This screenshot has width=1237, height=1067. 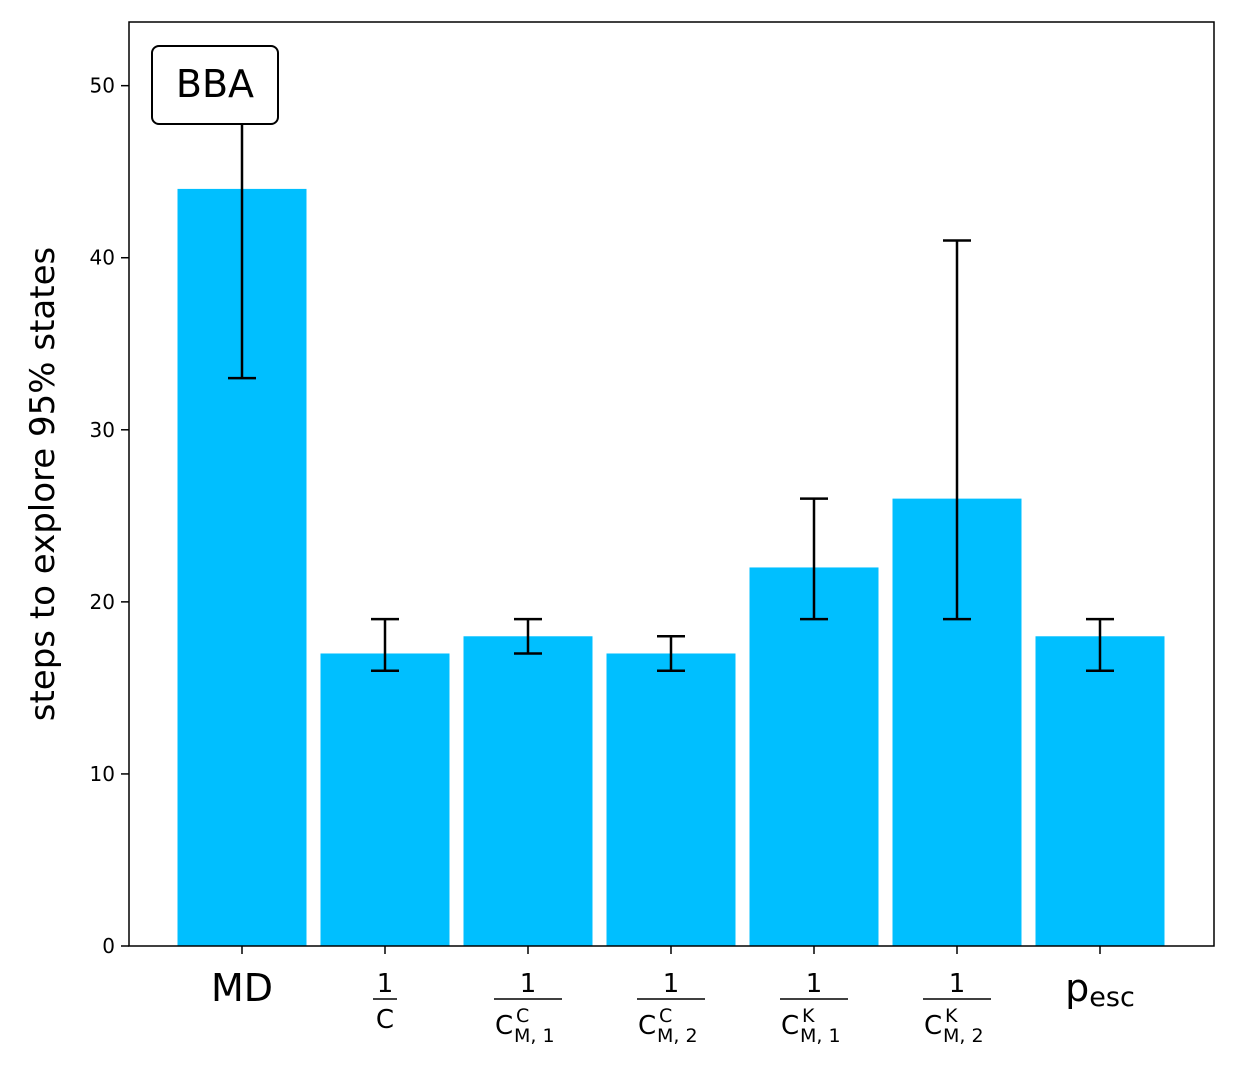 What do you see at coordinates (43, 484) in the screenshot?
I see `y-axis-label: steps to explore 95% states` at bounding box center [43, 484].